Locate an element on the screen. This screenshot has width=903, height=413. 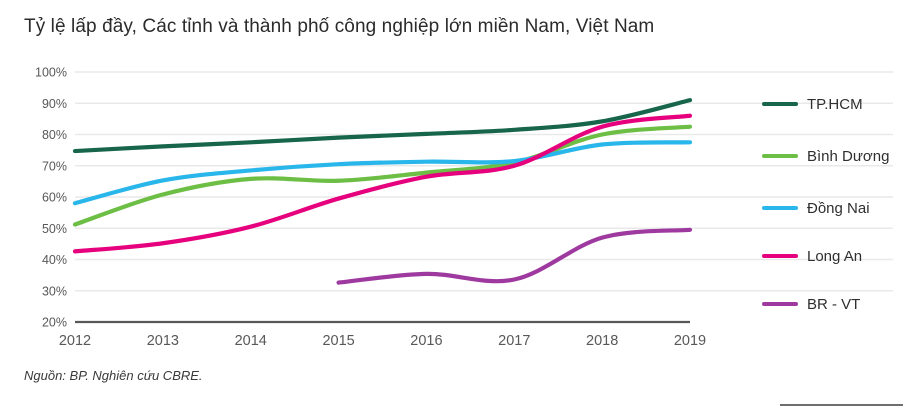
y-tick-label: 70% is located at coordinates (54, 166).